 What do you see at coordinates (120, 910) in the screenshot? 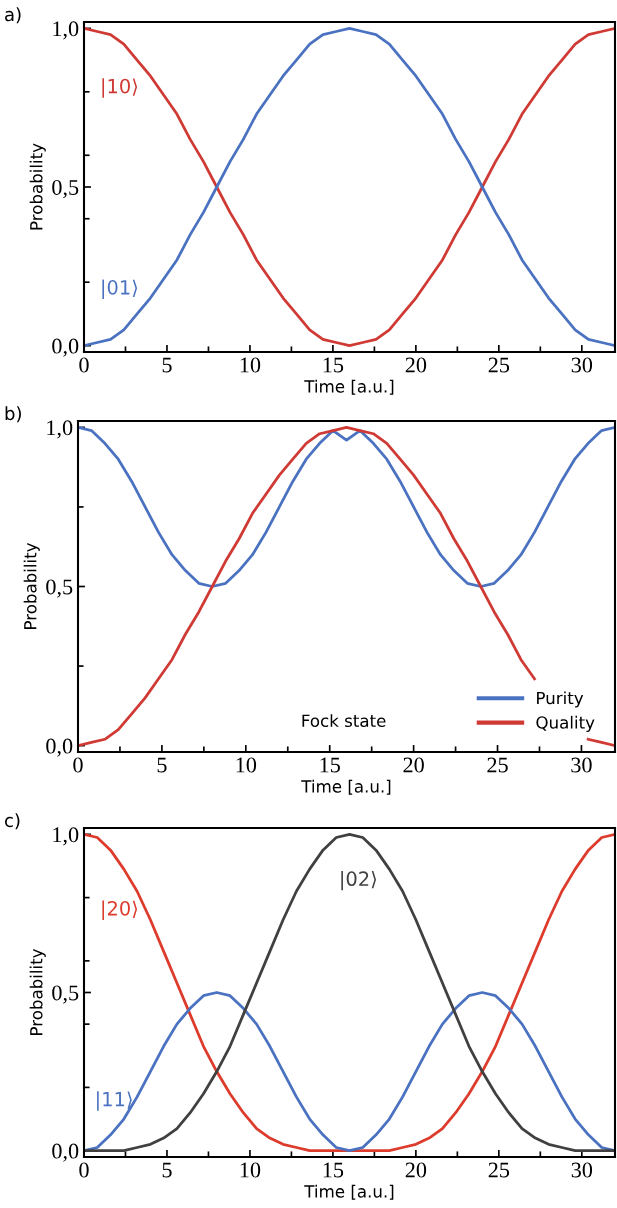
I see `series-label: |20⟩` at bounding box center [120, 910].